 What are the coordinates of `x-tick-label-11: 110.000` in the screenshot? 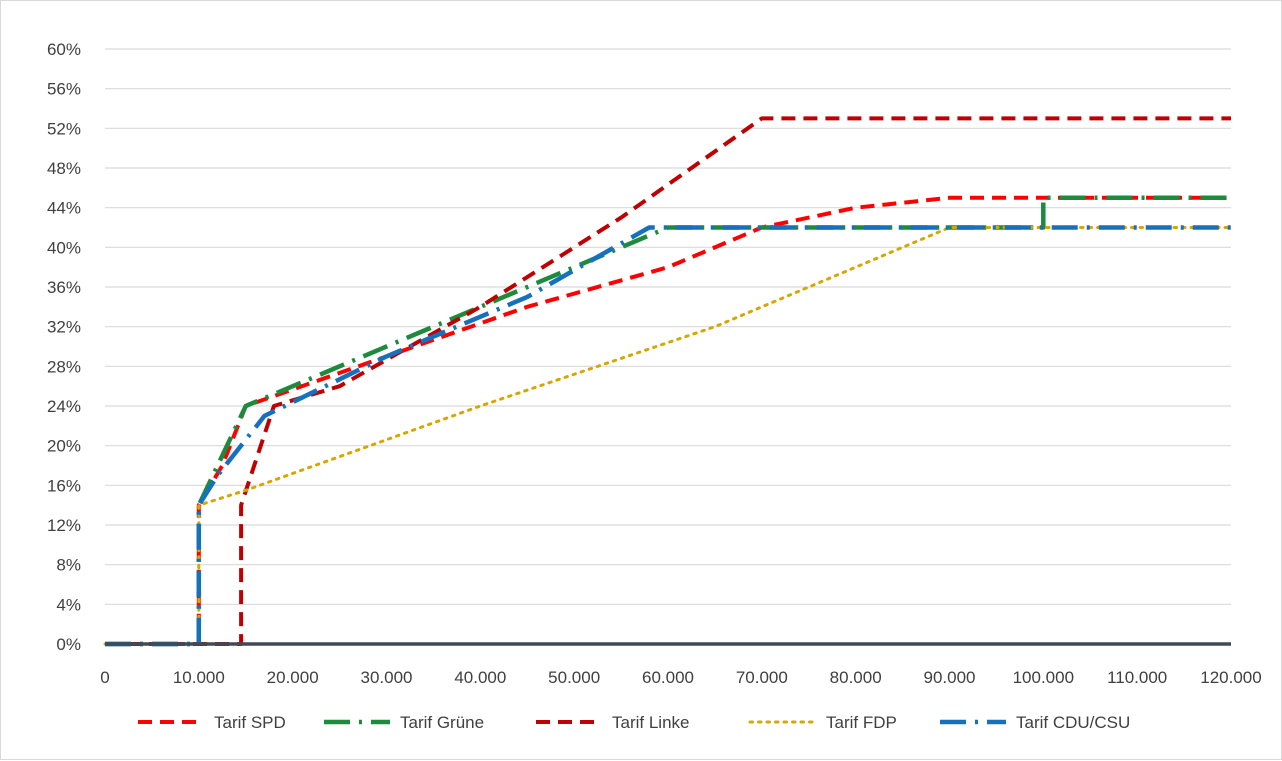 It's located at (1137, 677).